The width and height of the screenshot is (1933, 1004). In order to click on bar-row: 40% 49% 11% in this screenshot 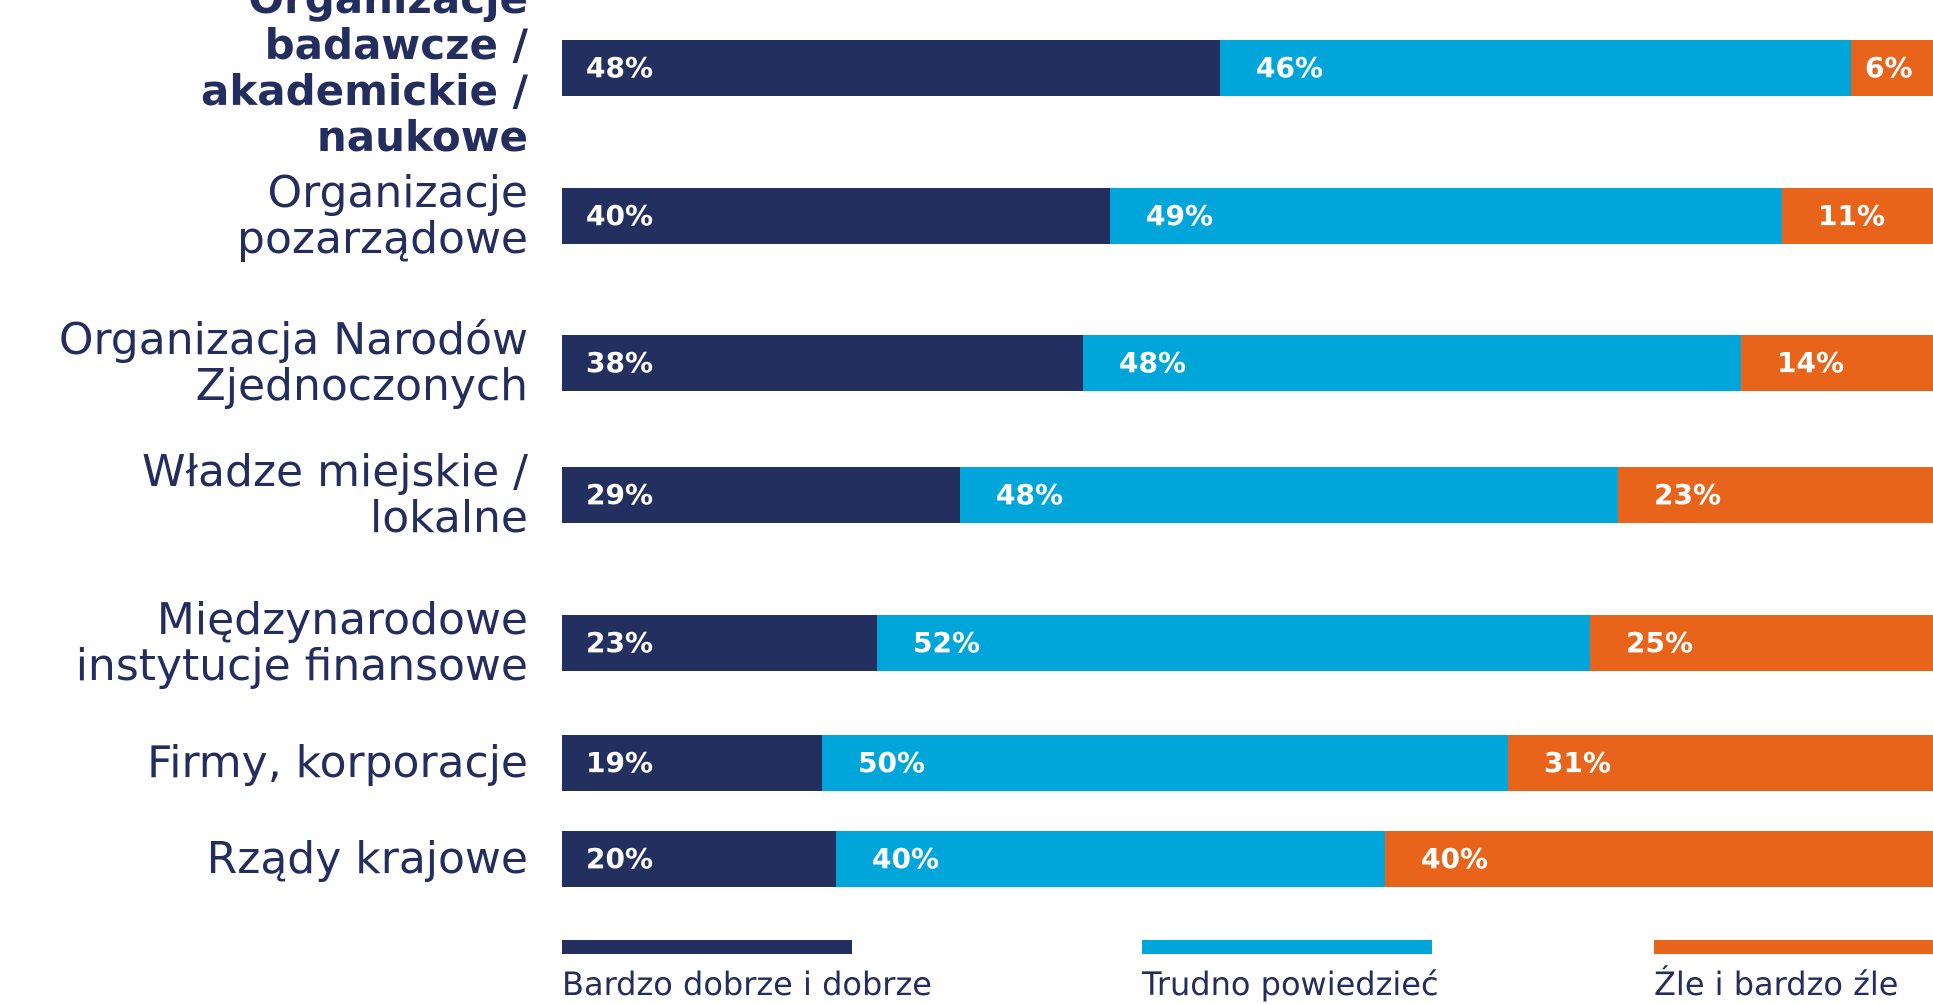, I will do `click(1247, 216)`.